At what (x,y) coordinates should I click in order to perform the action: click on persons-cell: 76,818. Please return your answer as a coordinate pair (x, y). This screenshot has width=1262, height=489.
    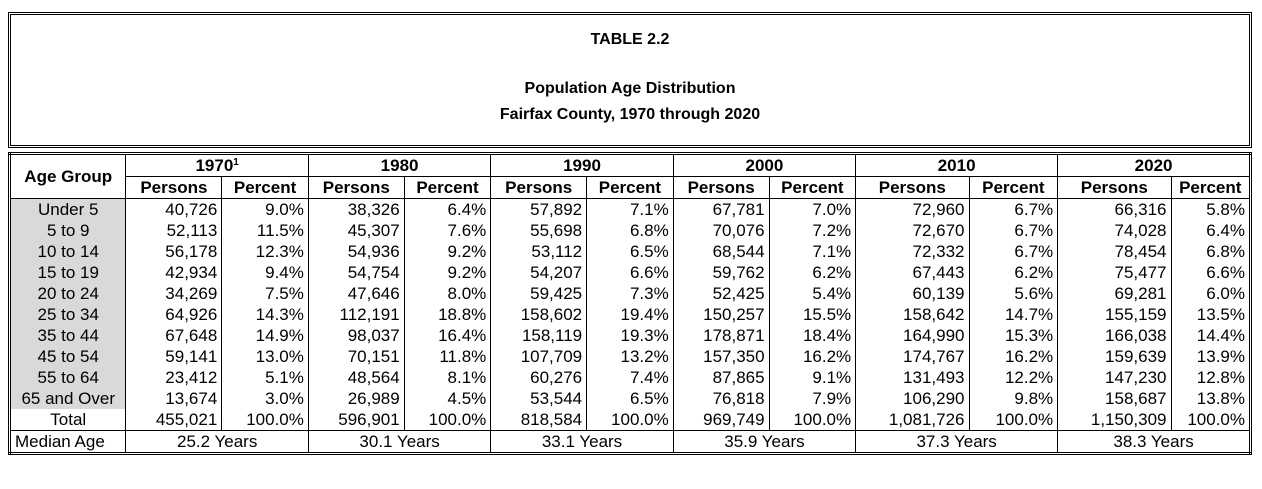
    Looking at the image, I should click on (721, 398).